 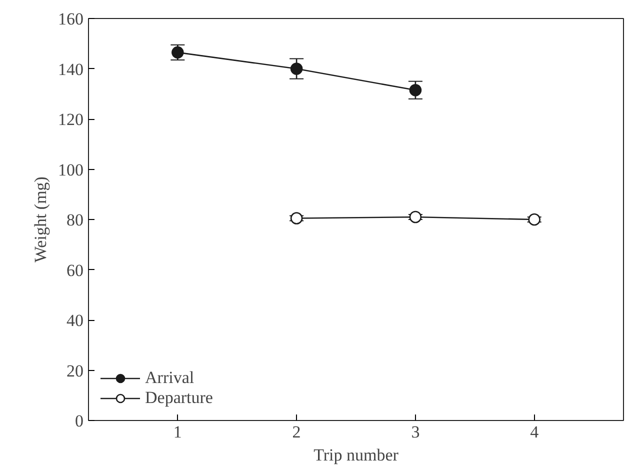 What do you see at coordinates (415, 432) in the screenshot?
I see `x-tick-label: 3` at bounding box center [415, 432].